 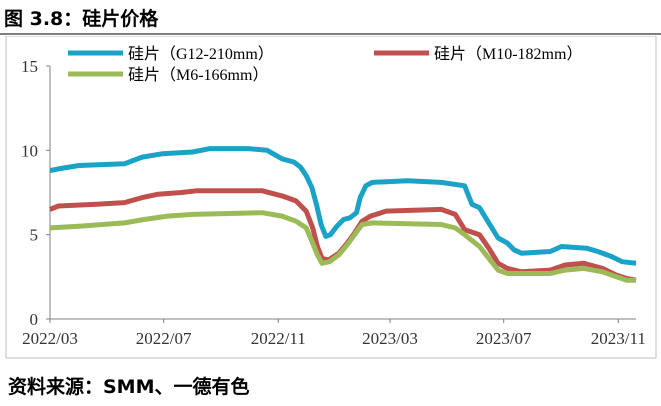 I want to click on y-tick-label: 5, so click(x=34, y=235).